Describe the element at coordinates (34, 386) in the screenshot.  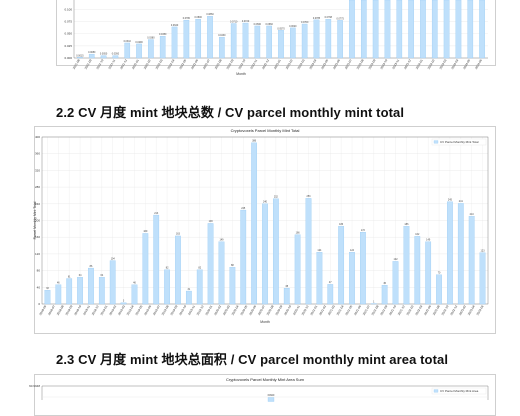
I see `y-tick-label: 60.9948` at that location.